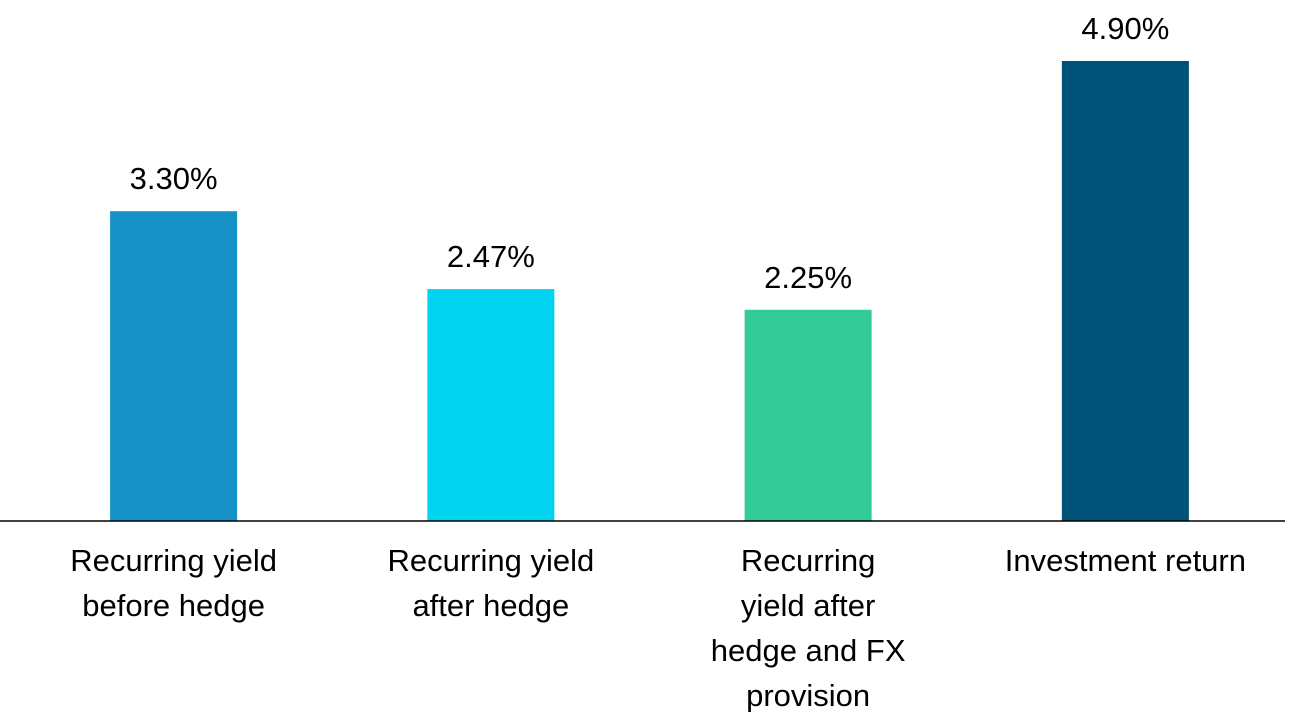 This screenshot has height=712, width=1297. What do you see at coordinates (808, 277) in the screenshot?
I see `value-label: 2.25%` at bounding box center [808, 277].